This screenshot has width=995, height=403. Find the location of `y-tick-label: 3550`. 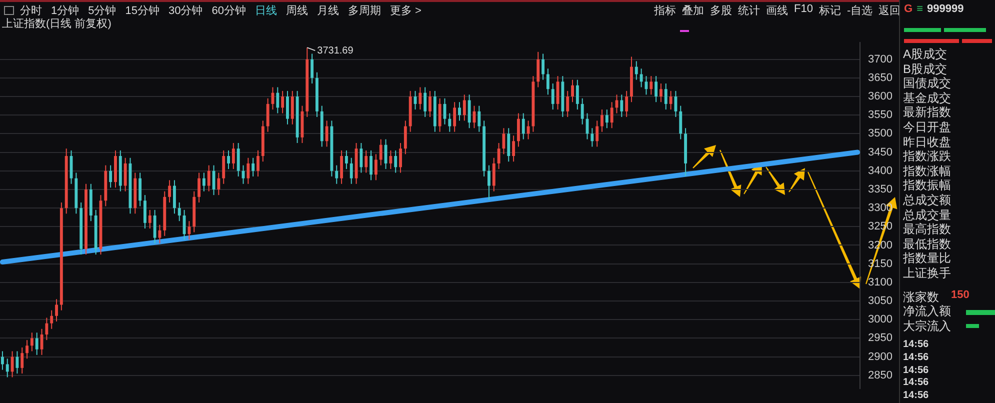

y-tick-label: 3550 is located at coordinates (880, 115).